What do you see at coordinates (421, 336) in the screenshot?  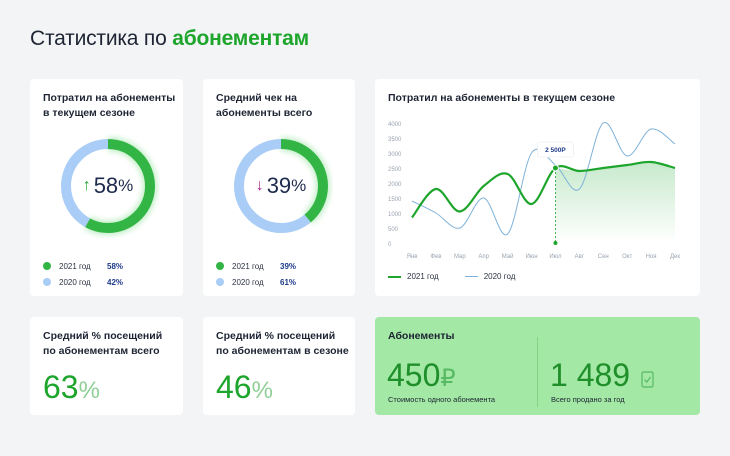 I see `card-title: Абонементы` at bounding box center [421, 336].